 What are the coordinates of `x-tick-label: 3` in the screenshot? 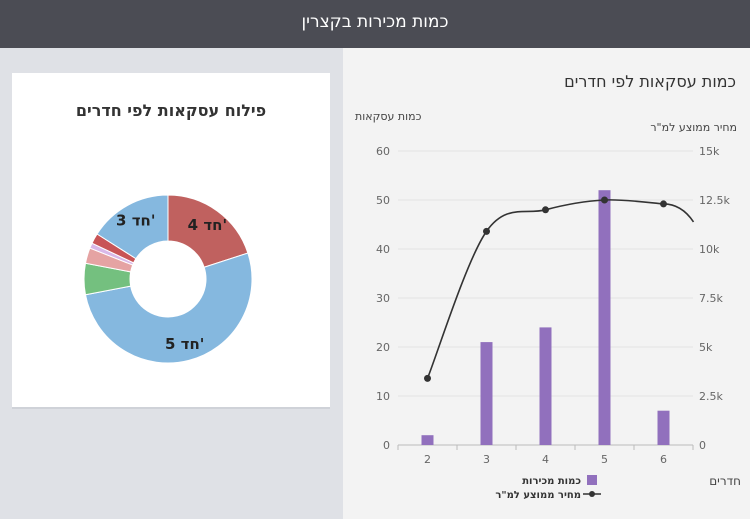 It's located at (486, 459).